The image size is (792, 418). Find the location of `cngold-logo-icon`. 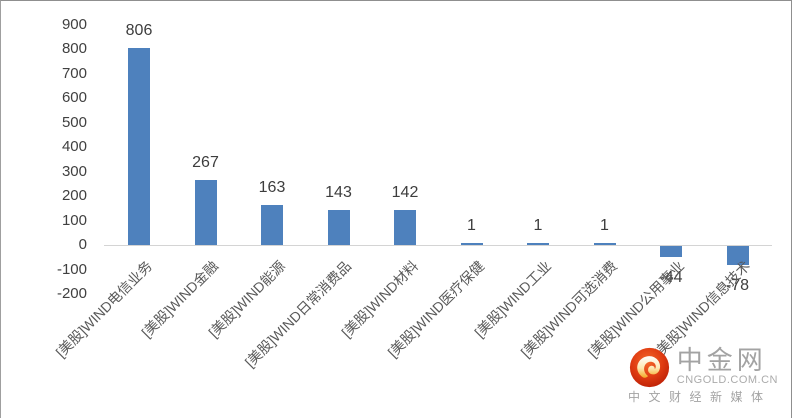

cngold-logo-icon is located at coordinates (649, 367).